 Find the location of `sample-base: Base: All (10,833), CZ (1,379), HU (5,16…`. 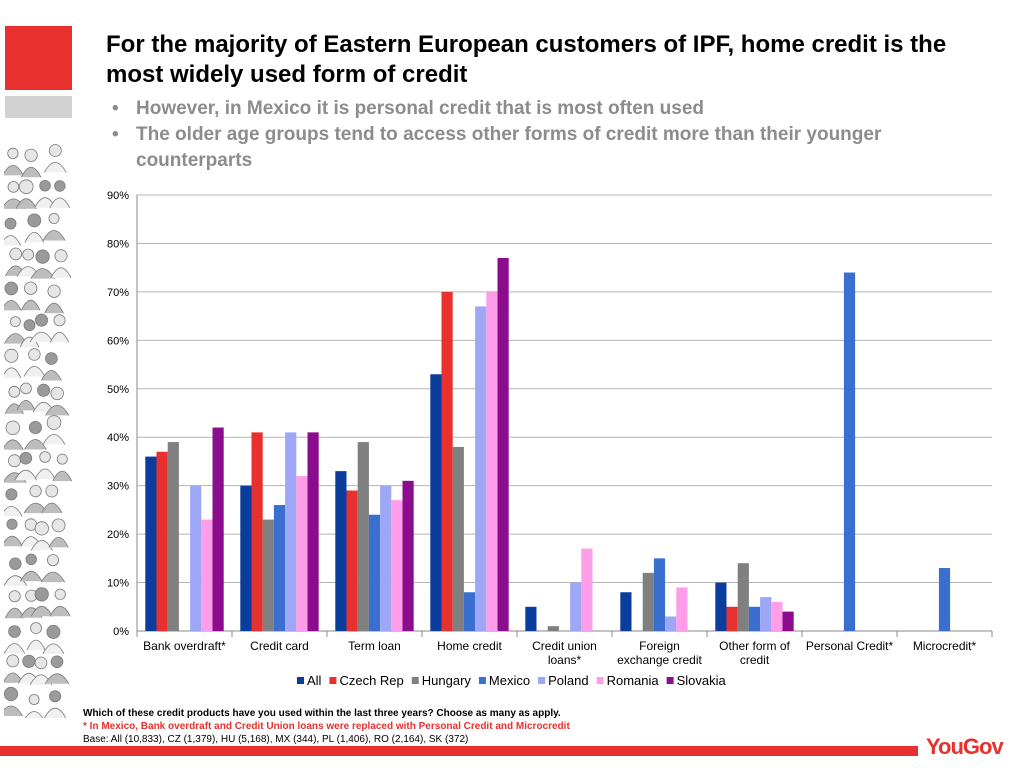

sample-base: Base: All (10,833), CZ (1,379), HU (5,16… is located at coordinates (276, 739).